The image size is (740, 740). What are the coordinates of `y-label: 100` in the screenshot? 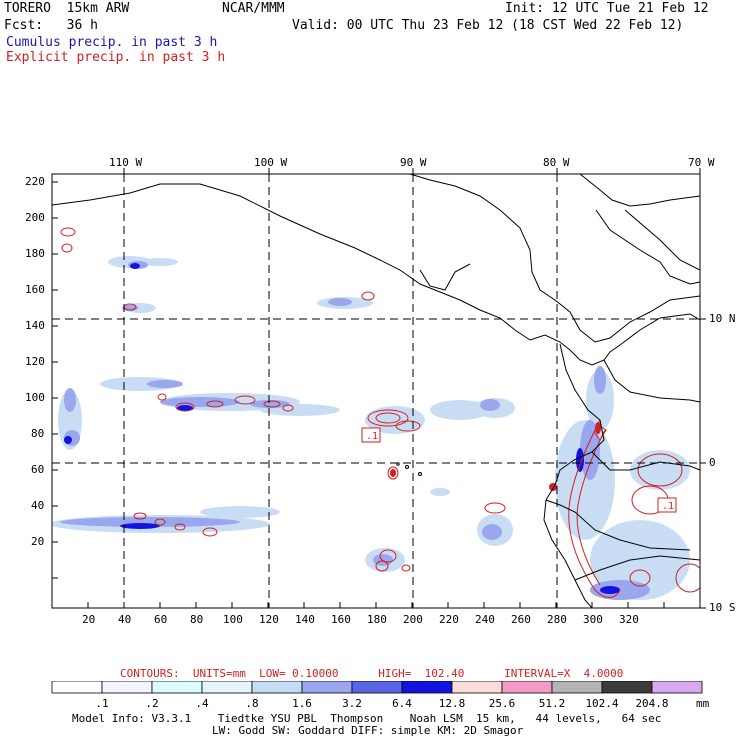 It's located at (35, 397).